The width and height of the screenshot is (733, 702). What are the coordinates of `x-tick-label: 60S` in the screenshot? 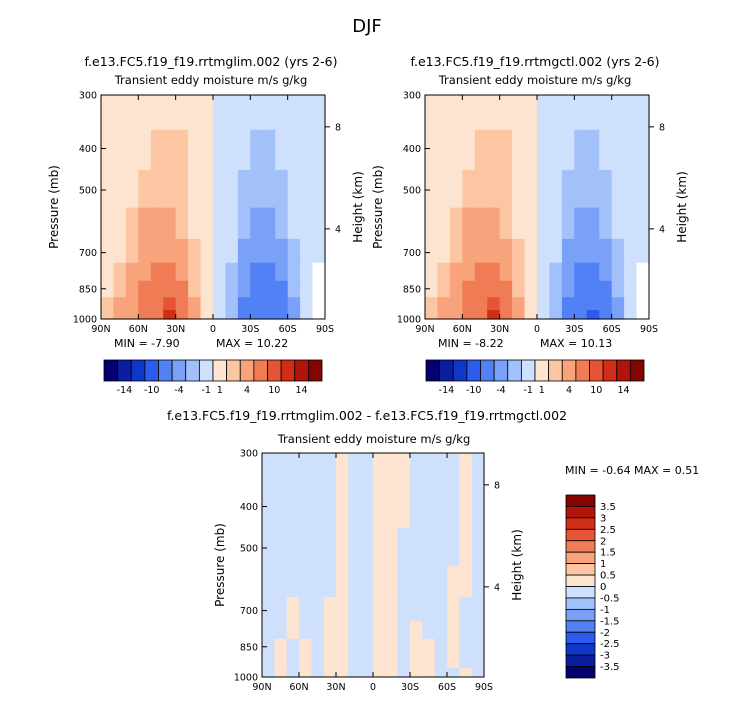 It's located at (612, 329).